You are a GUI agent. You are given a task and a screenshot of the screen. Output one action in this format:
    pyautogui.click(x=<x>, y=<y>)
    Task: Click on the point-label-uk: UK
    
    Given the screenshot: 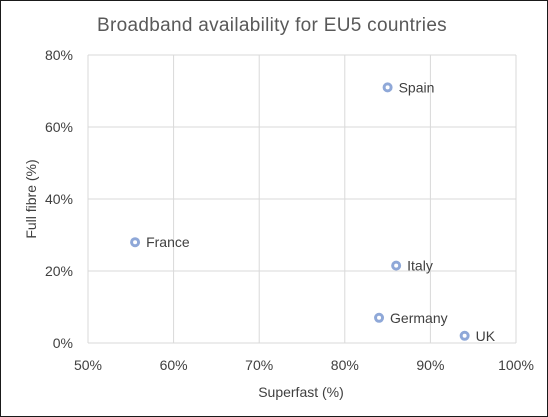 What is the action you would take?
    pyautogui.click(x=486, y=336)
    